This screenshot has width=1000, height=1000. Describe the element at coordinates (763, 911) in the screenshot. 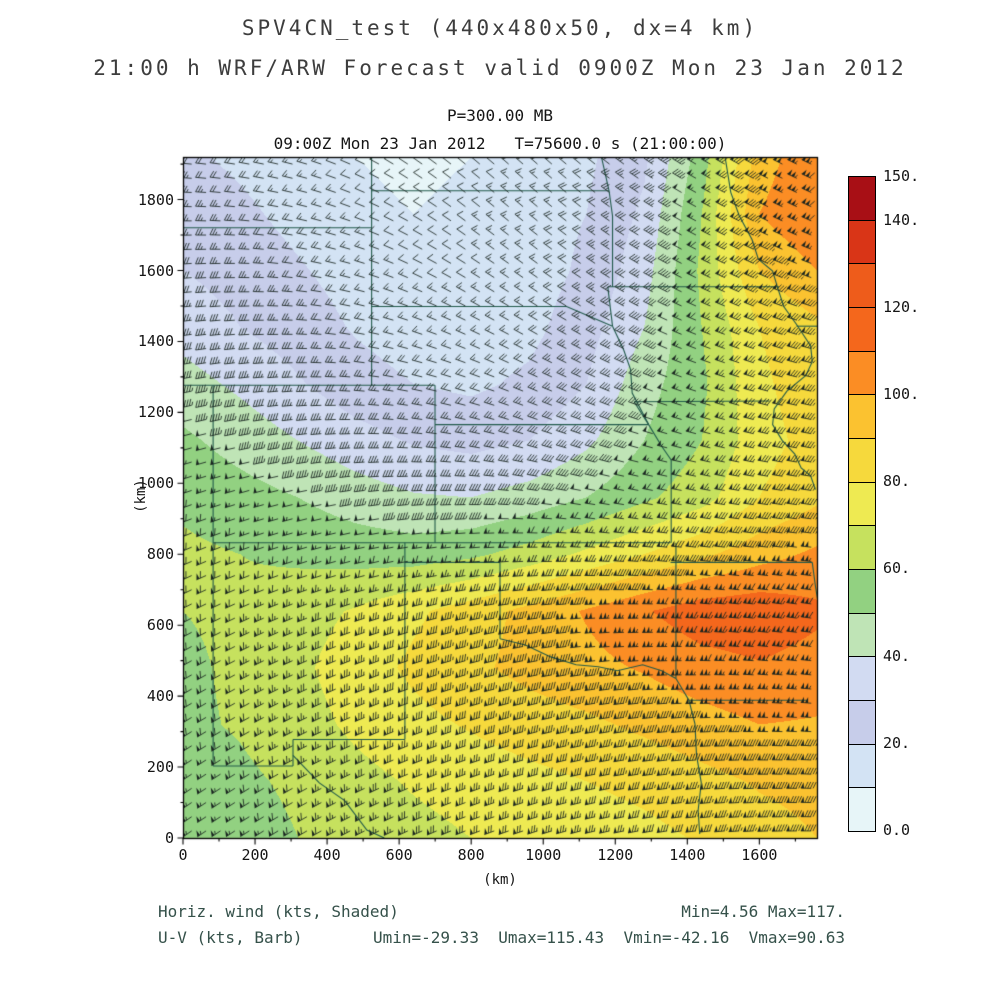

I see `minmax-footnote: Min=4.56 Max=117.` at that location.